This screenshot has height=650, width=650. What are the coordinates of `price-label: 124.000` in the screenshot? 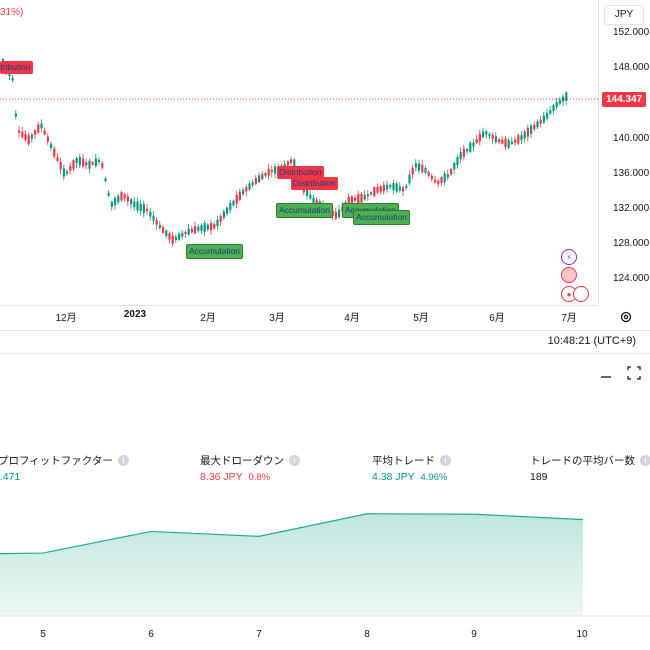 It's located at (631, 278).